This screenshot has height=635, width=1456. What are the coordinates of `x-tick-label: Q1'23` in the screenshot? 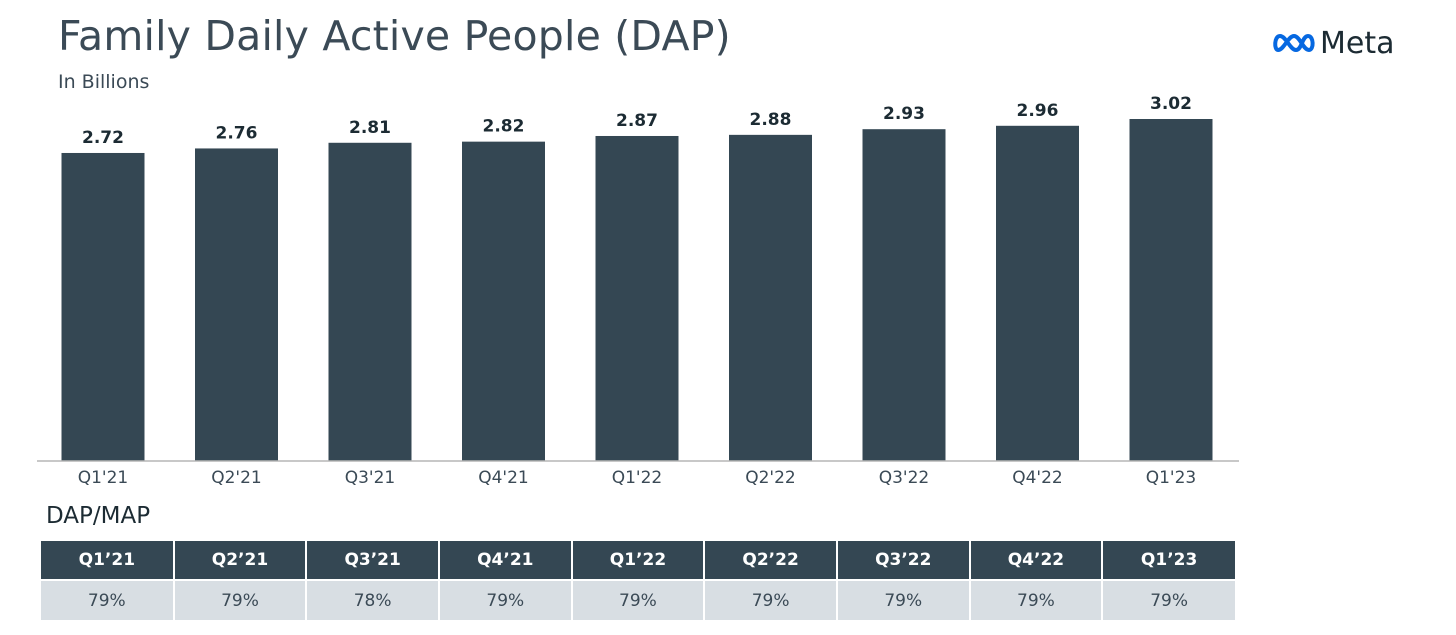 It's located at (1171, 478).